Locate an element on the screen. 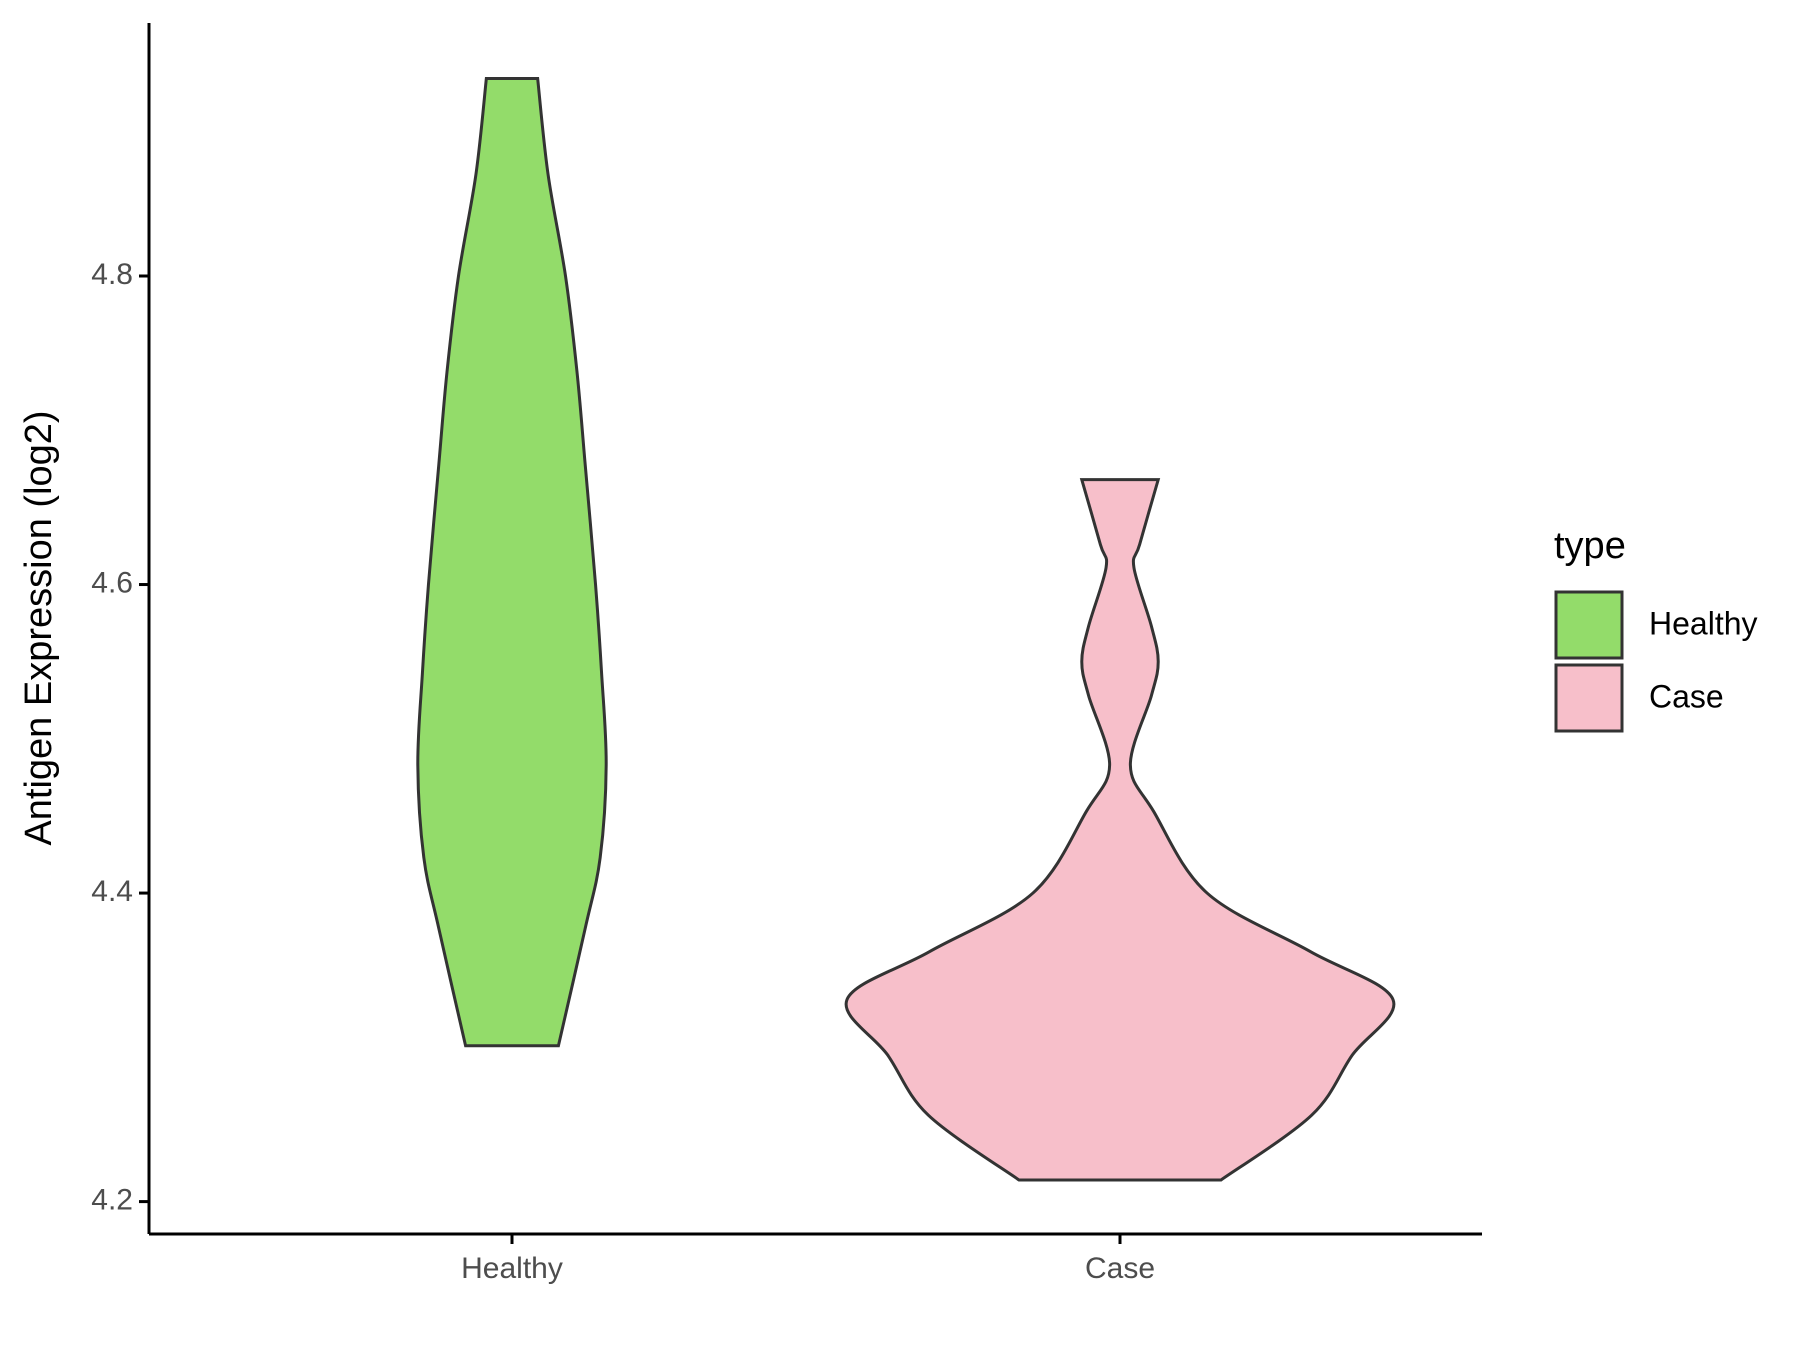 The height and width of the screenshot is (1350, 1800). x-tick-label: Healthy is located at coordinates (512, 1268).